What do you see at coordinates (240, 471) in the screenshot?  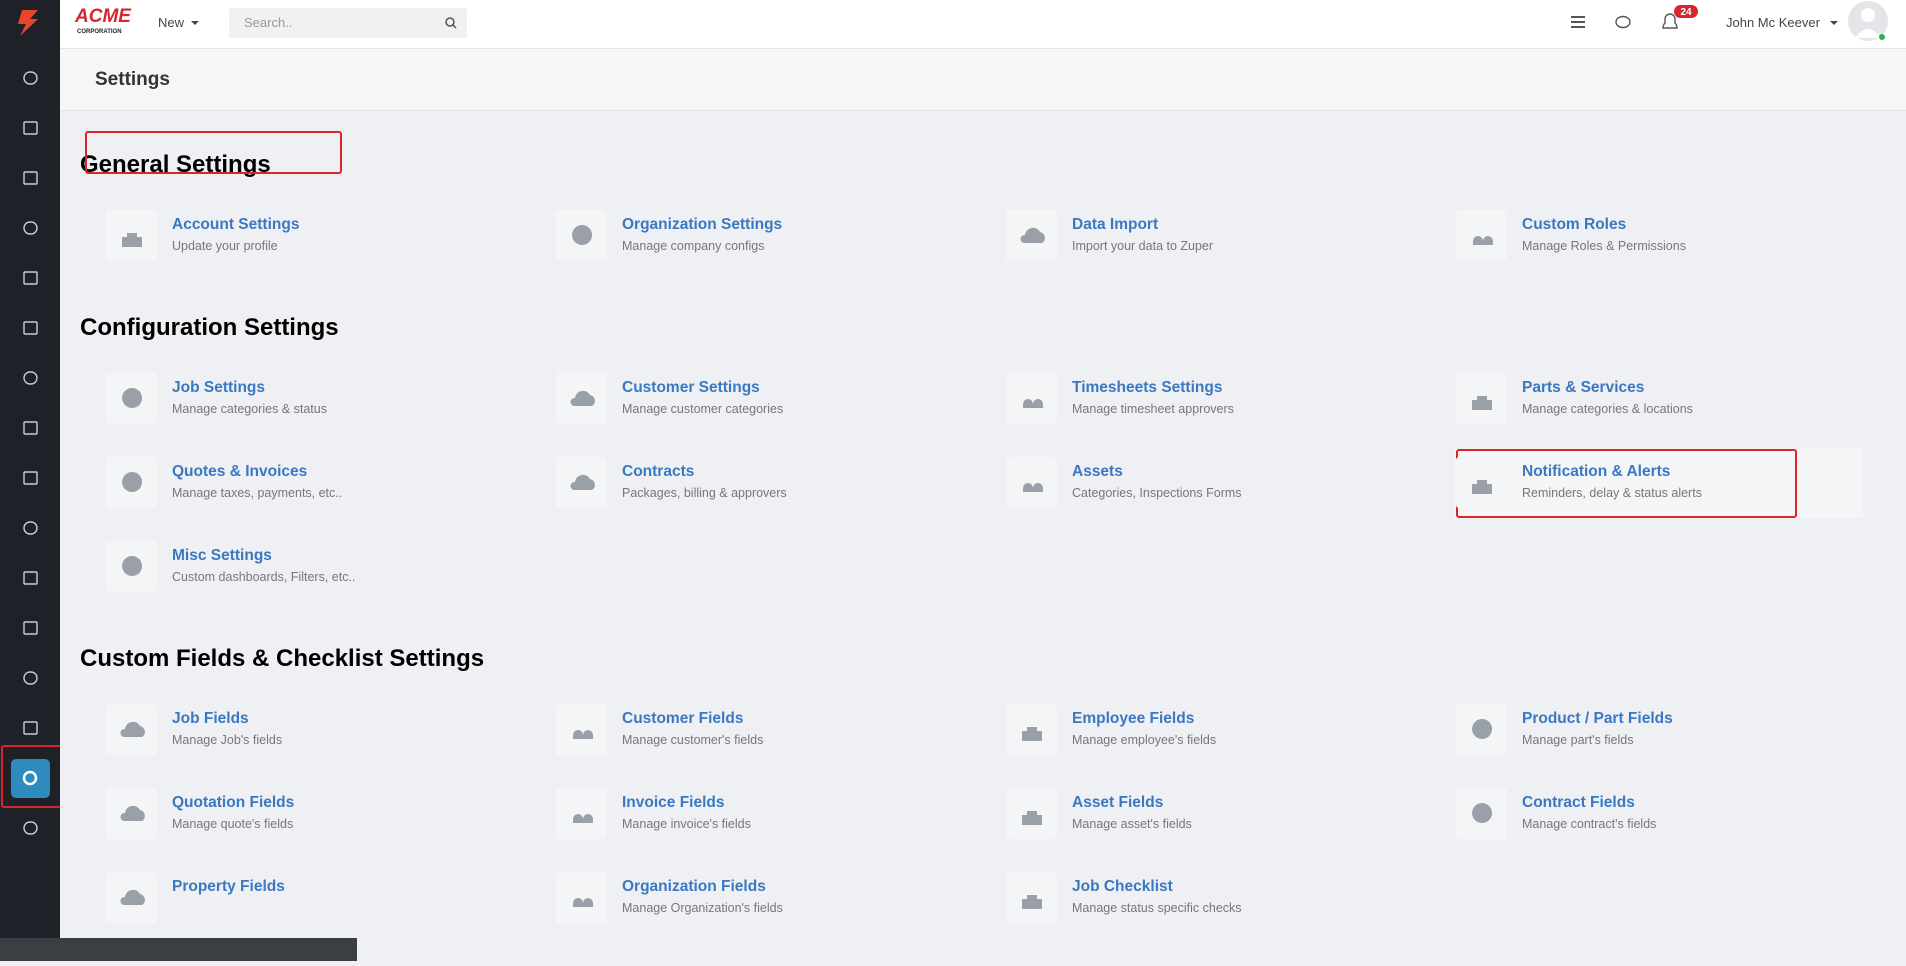 I see `item-title: Quotes & Invoices` at bounding box center [240, 471].